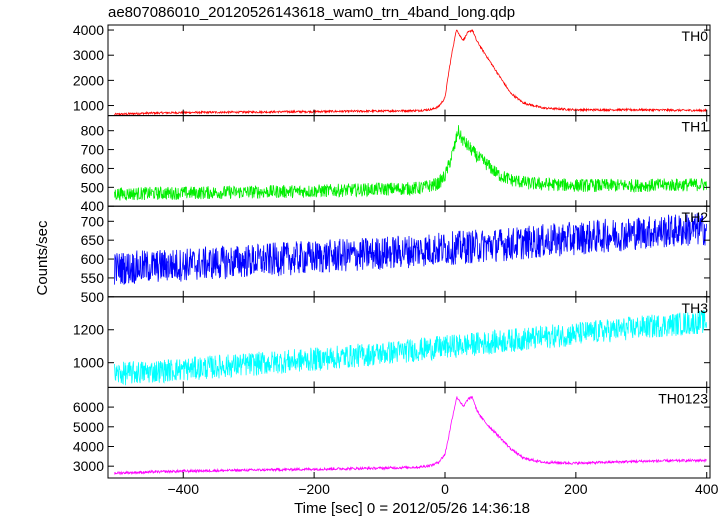 The width and height of the screenshot is (723, 516). I want to click on x-tick-label: 400, so click(707, 489).